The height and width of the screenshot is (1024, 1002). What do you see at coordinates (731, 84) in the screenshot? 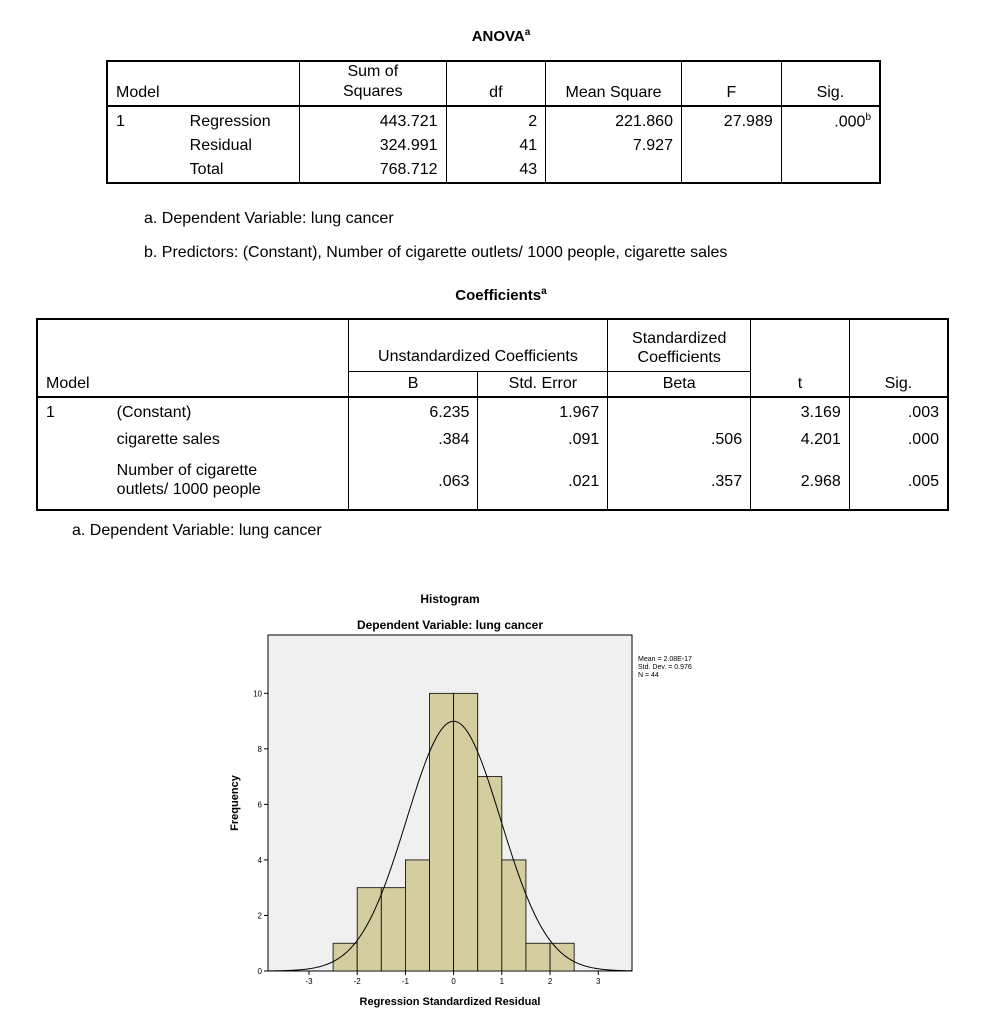
I see `anova-header-f: F` at bounding box center [731, 84].